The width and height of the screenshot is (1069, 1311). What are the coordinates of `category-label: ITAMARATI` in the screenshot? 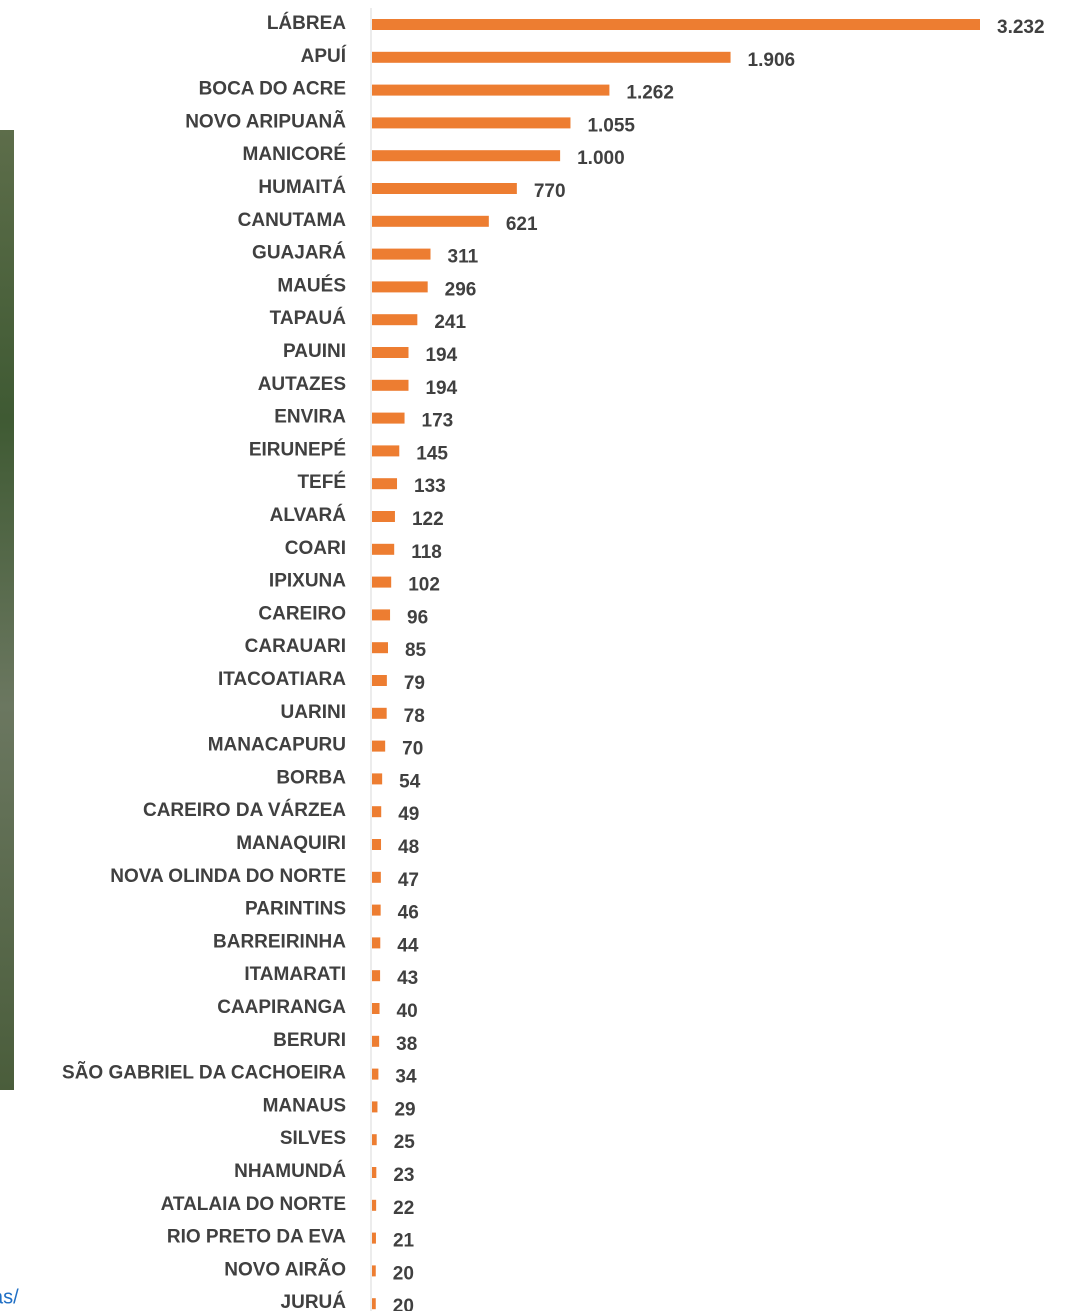 It's located at (295, 974).